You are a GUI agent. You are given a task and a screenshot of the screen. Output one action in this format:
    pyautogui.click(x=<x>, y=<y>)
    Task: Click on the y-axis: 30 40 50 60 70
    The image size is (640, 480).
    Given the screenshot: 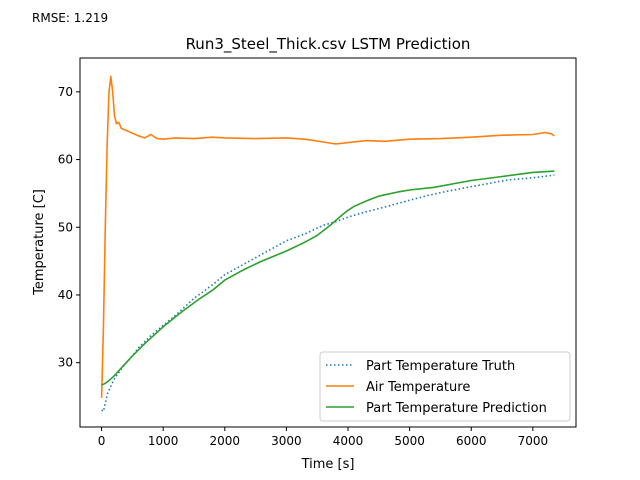 What is the action you would take?
    pyautogui.click(x=69, y=227)
    